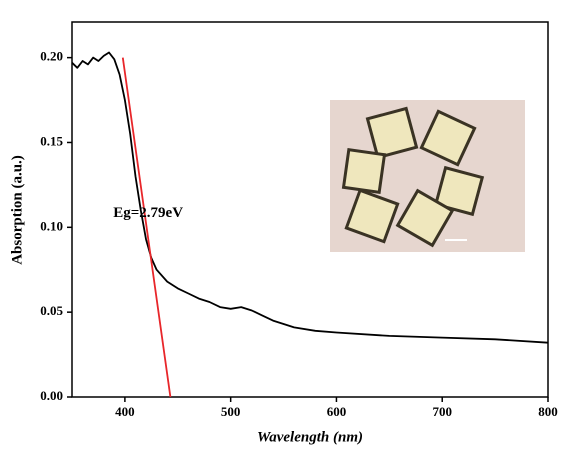  Describe the element at coordinates (51, 225) in the screenshot. I see `y-tick-label: 0.10` at that location.